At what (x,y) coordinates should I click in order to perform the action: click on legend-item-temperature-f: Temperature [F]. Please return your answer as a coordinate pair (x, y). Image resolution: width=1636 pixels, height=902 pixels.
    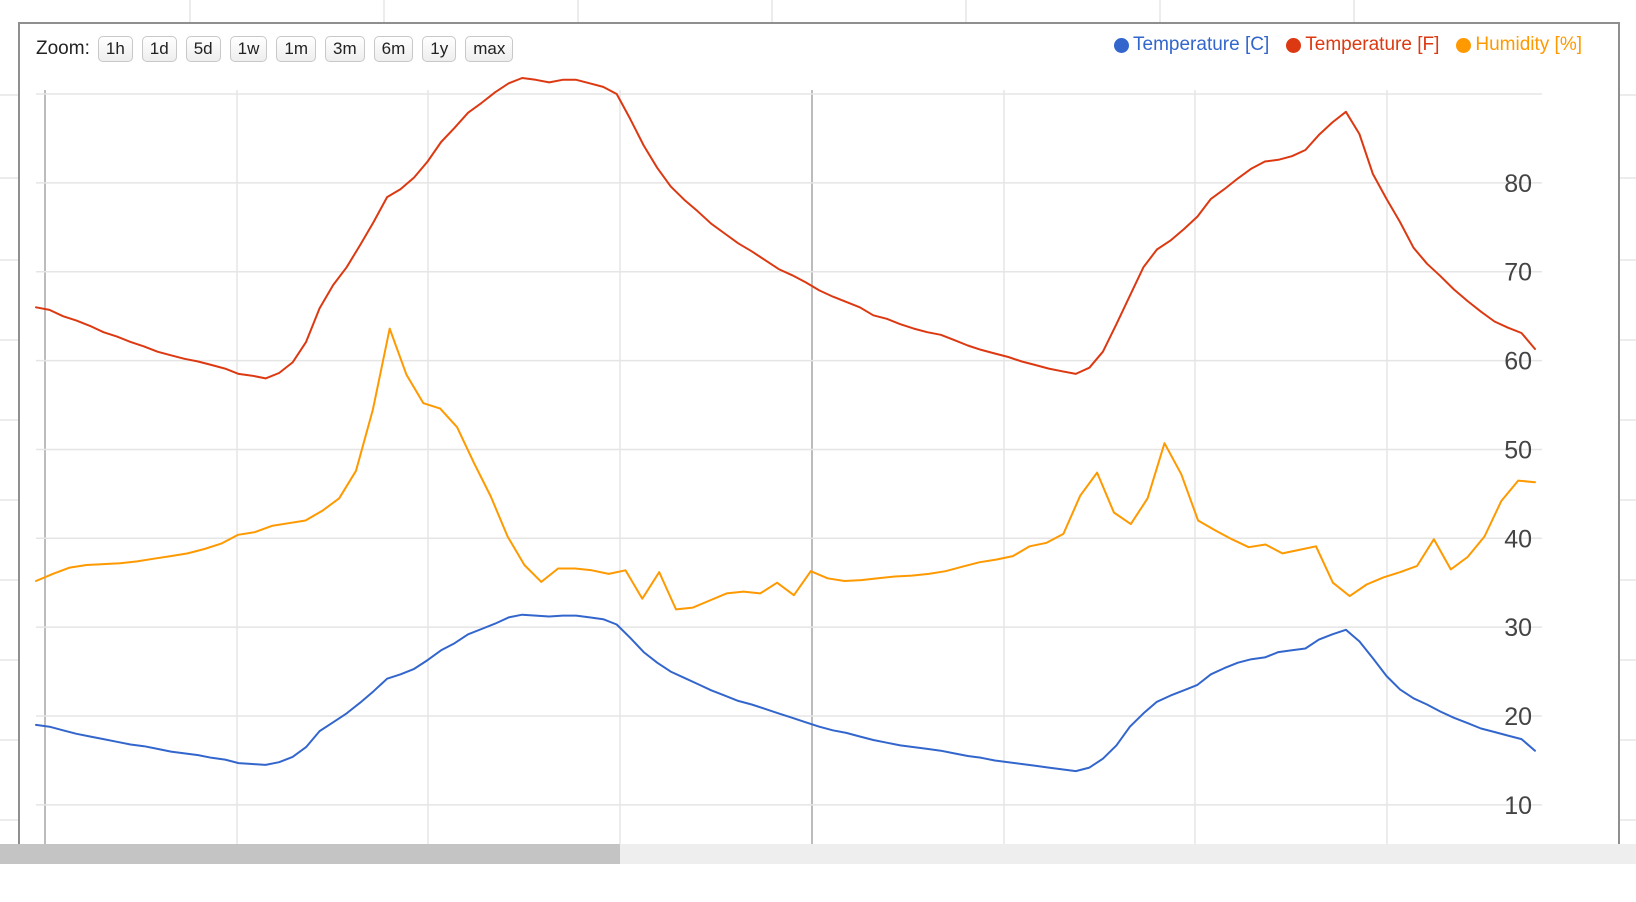
    Looking at the image, I should click on (1362, 45).